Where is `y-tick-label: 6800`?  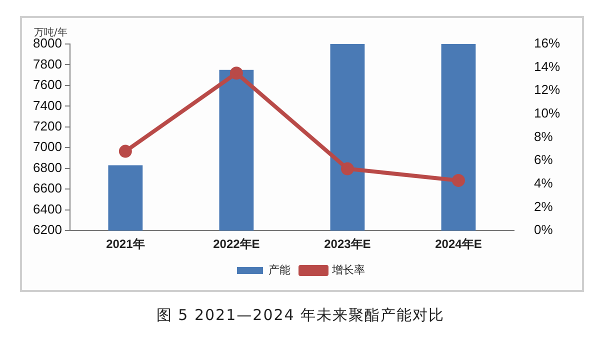
y-tick-label: 6800 is located at coordinates (47, 167).